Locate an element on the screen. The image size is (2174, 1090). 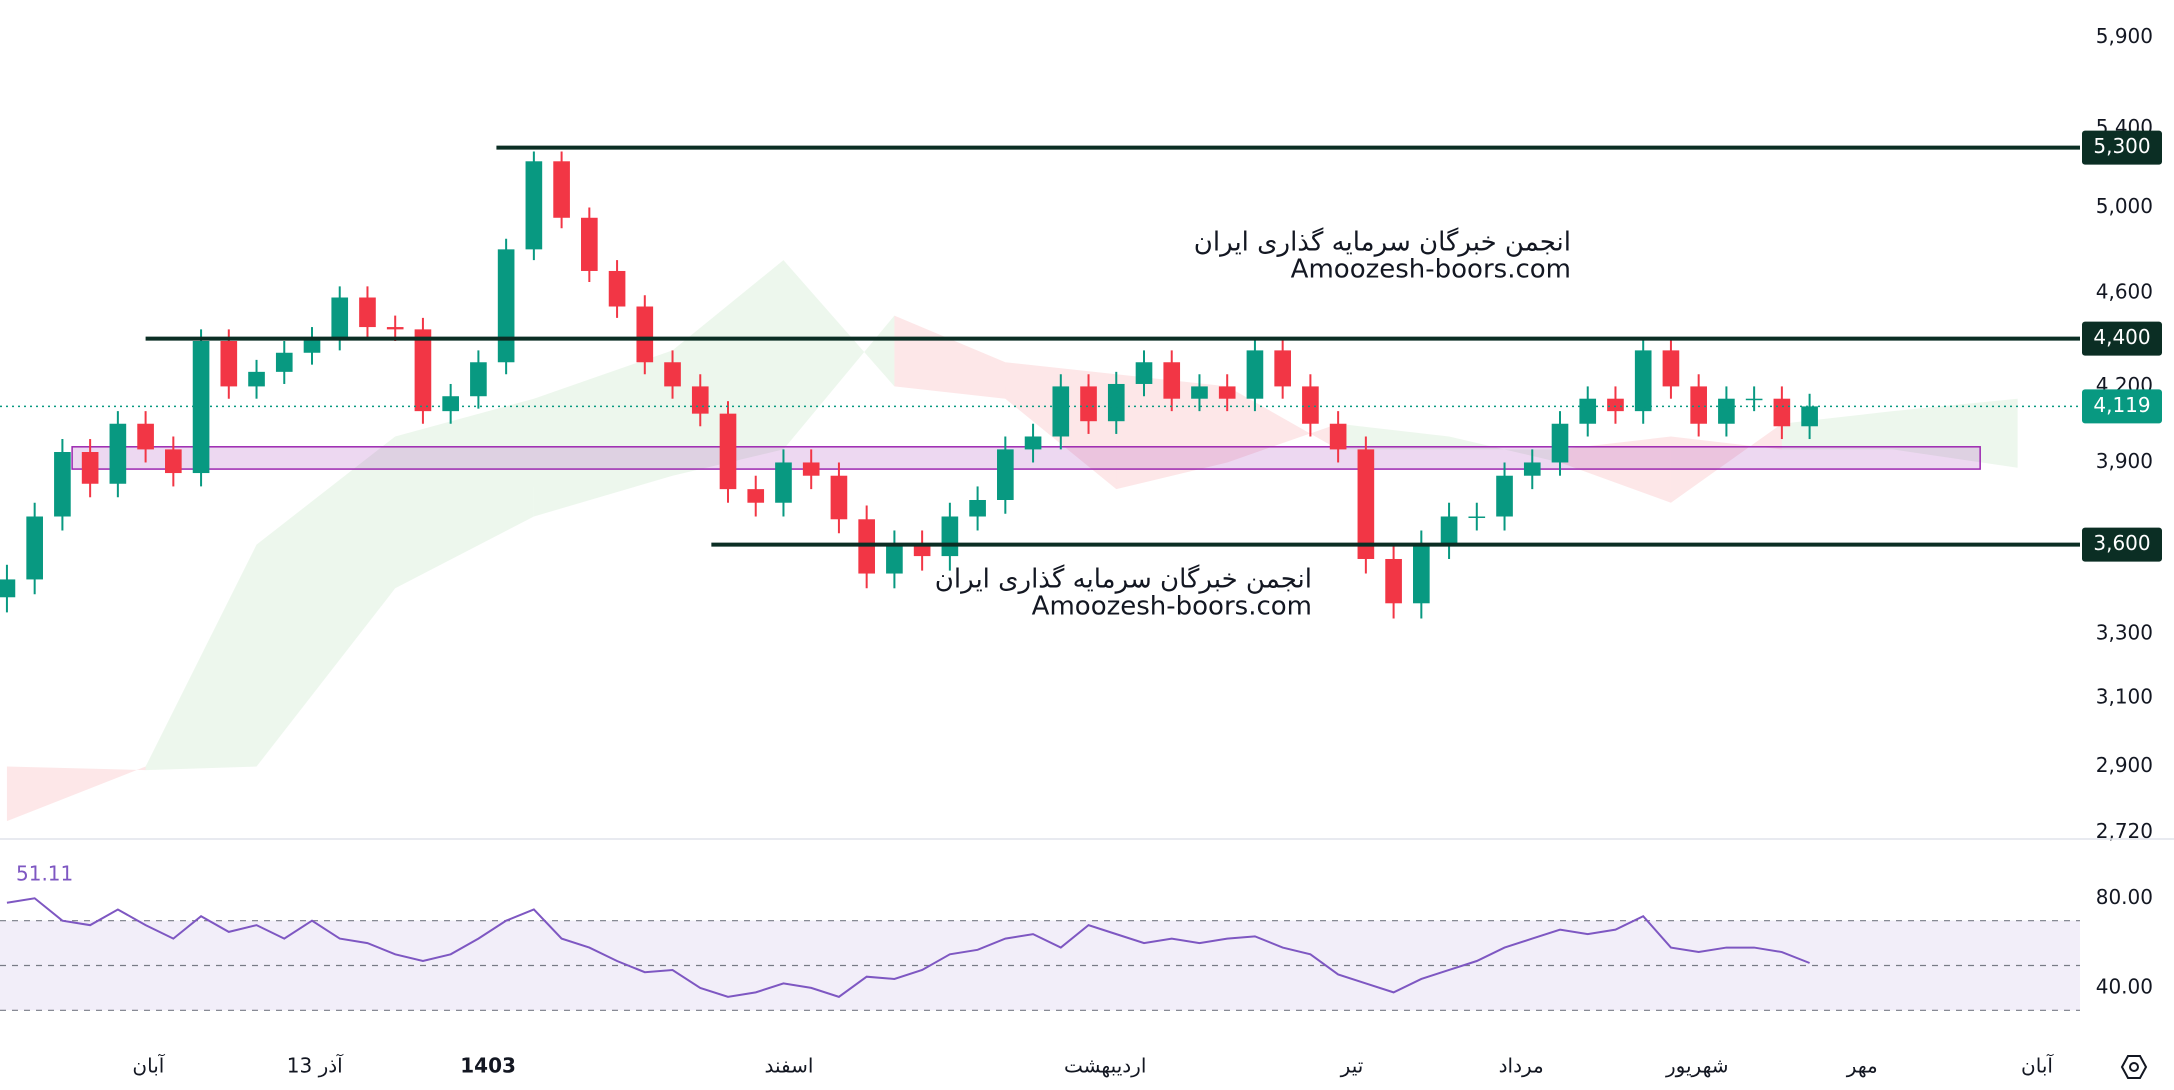
level-label: 5,300 is located at coordinates (2121, 146).